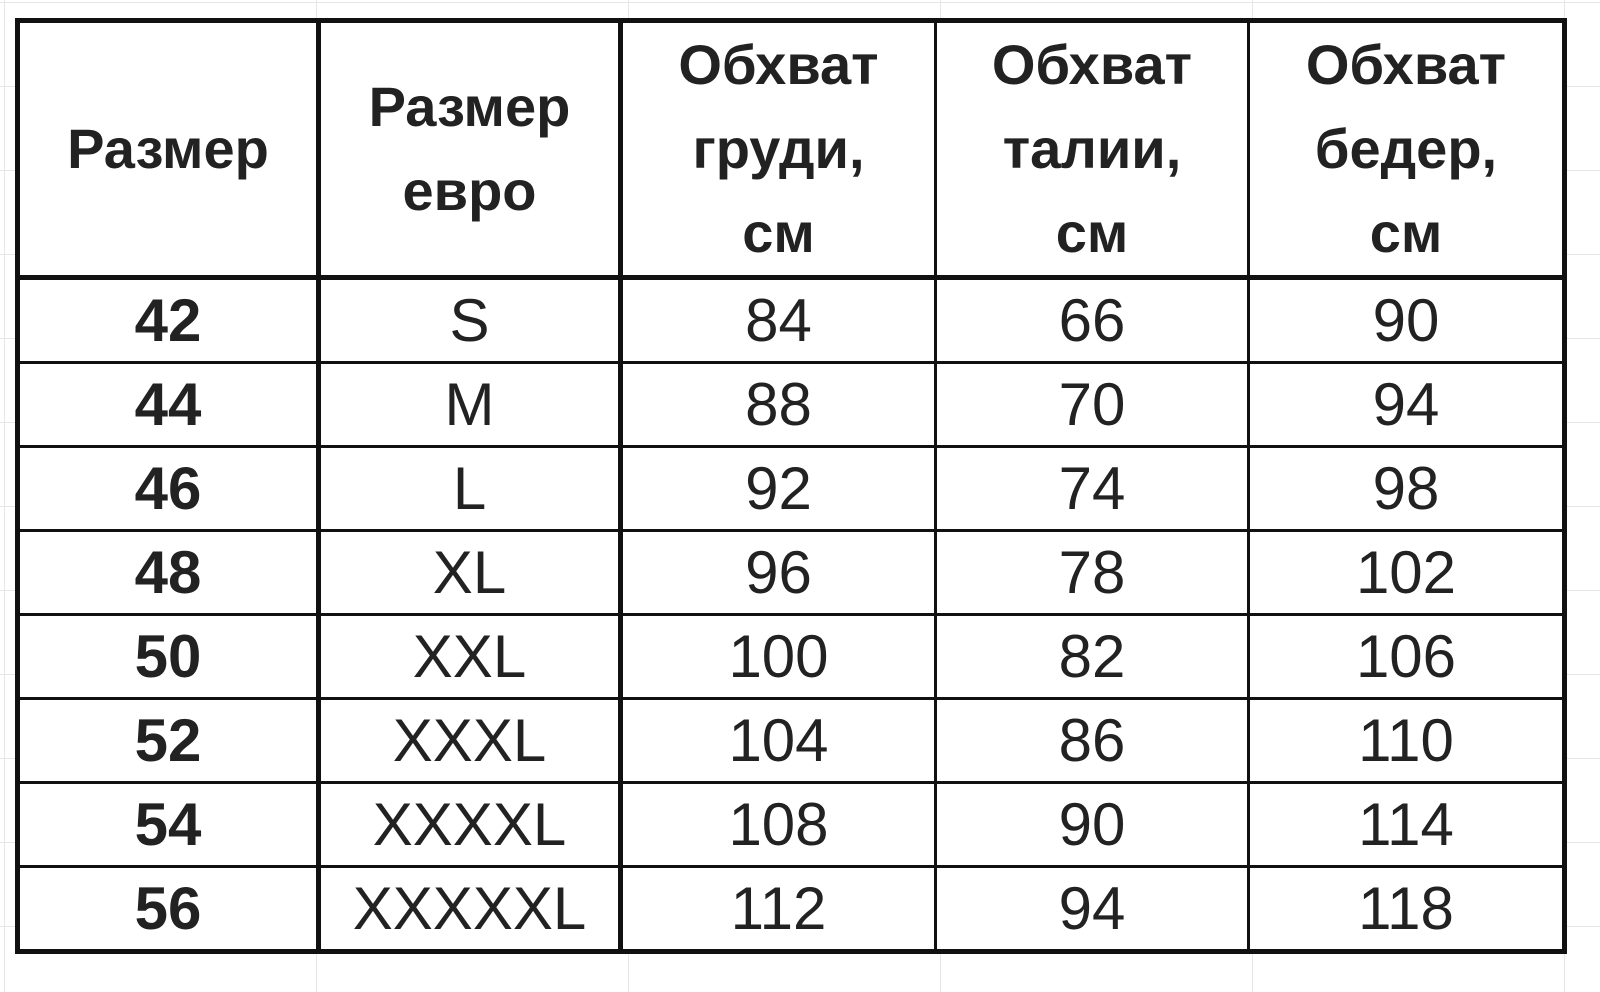 This screenshot has height=992, width=1600. What do you see at coordinates (1092, 656) in the screenshot?
I see `cell-waist: 82` at bounding box center [1092, 656].